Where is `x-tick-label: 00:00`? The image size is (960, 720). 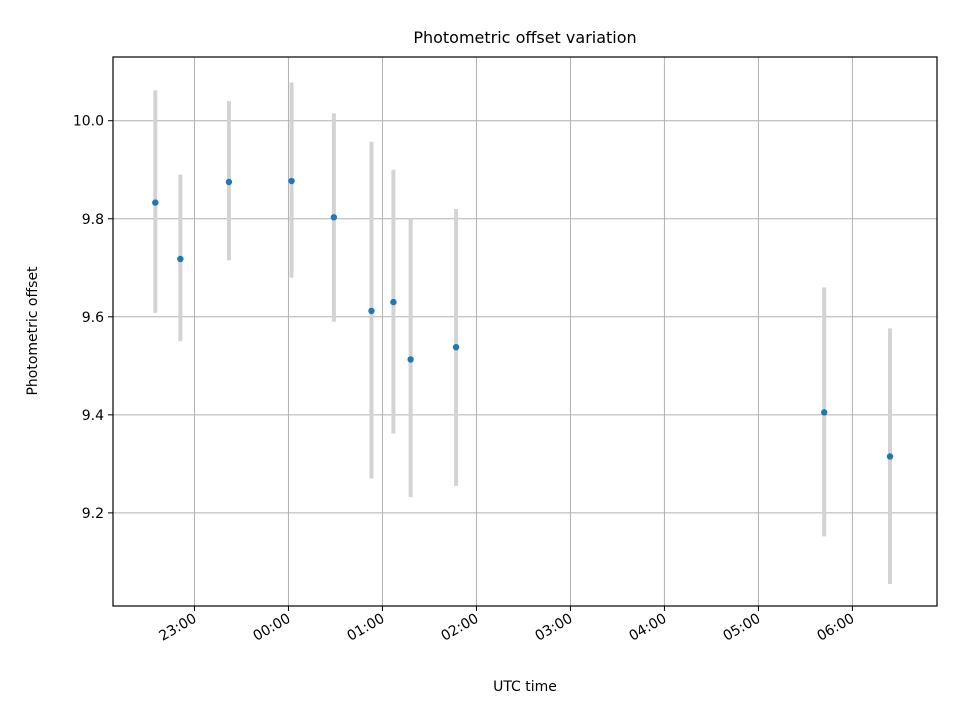 x-tick-label: 00:00 is located at coordinates (272, 628).